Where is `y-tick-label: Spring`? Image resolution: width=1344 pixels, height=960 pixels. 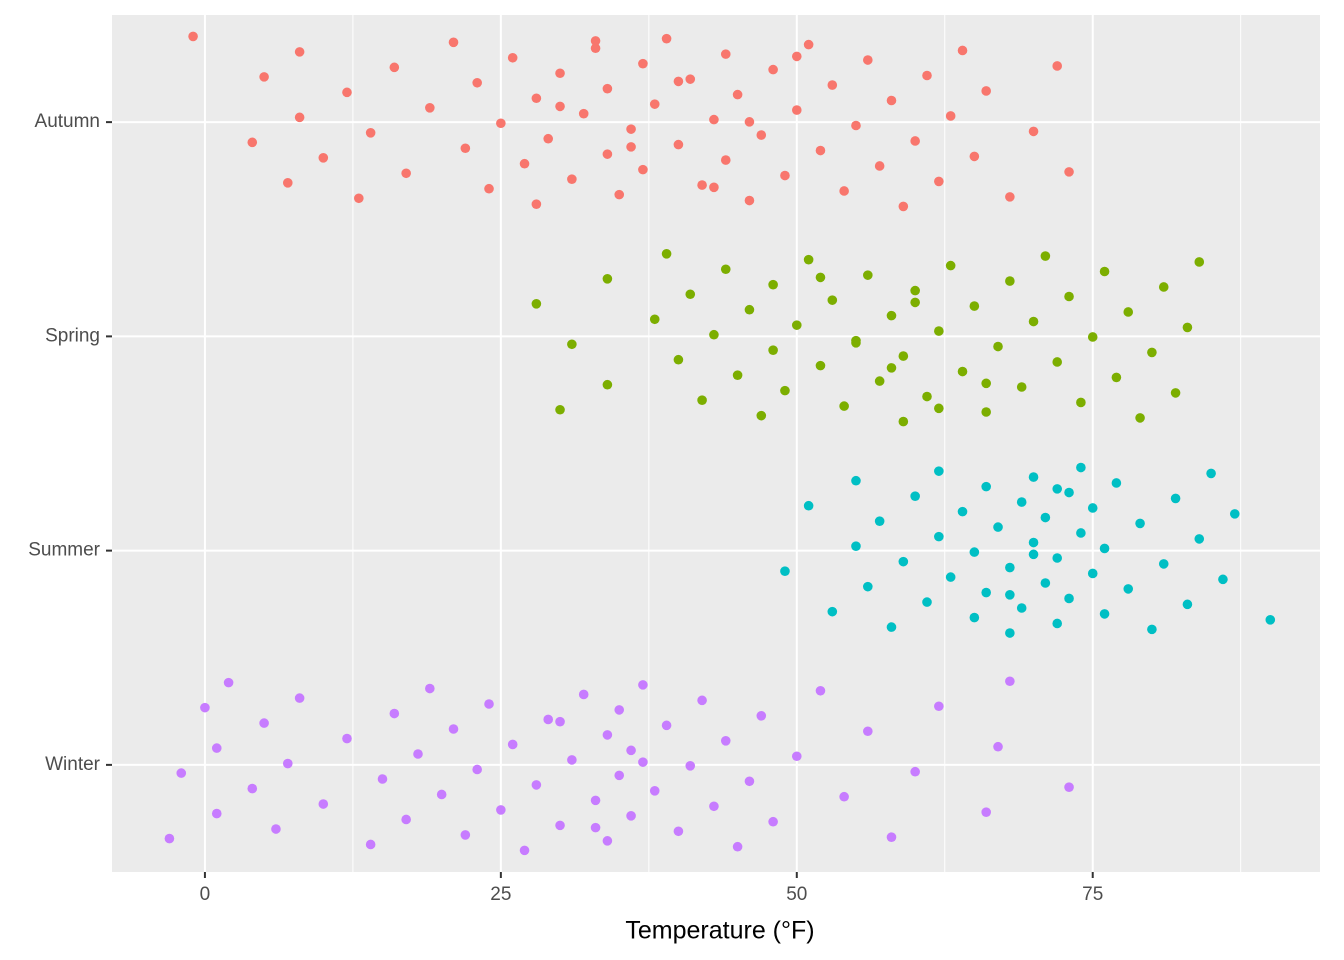
y-tick-label: Spring is located at coordinates (72, 335).